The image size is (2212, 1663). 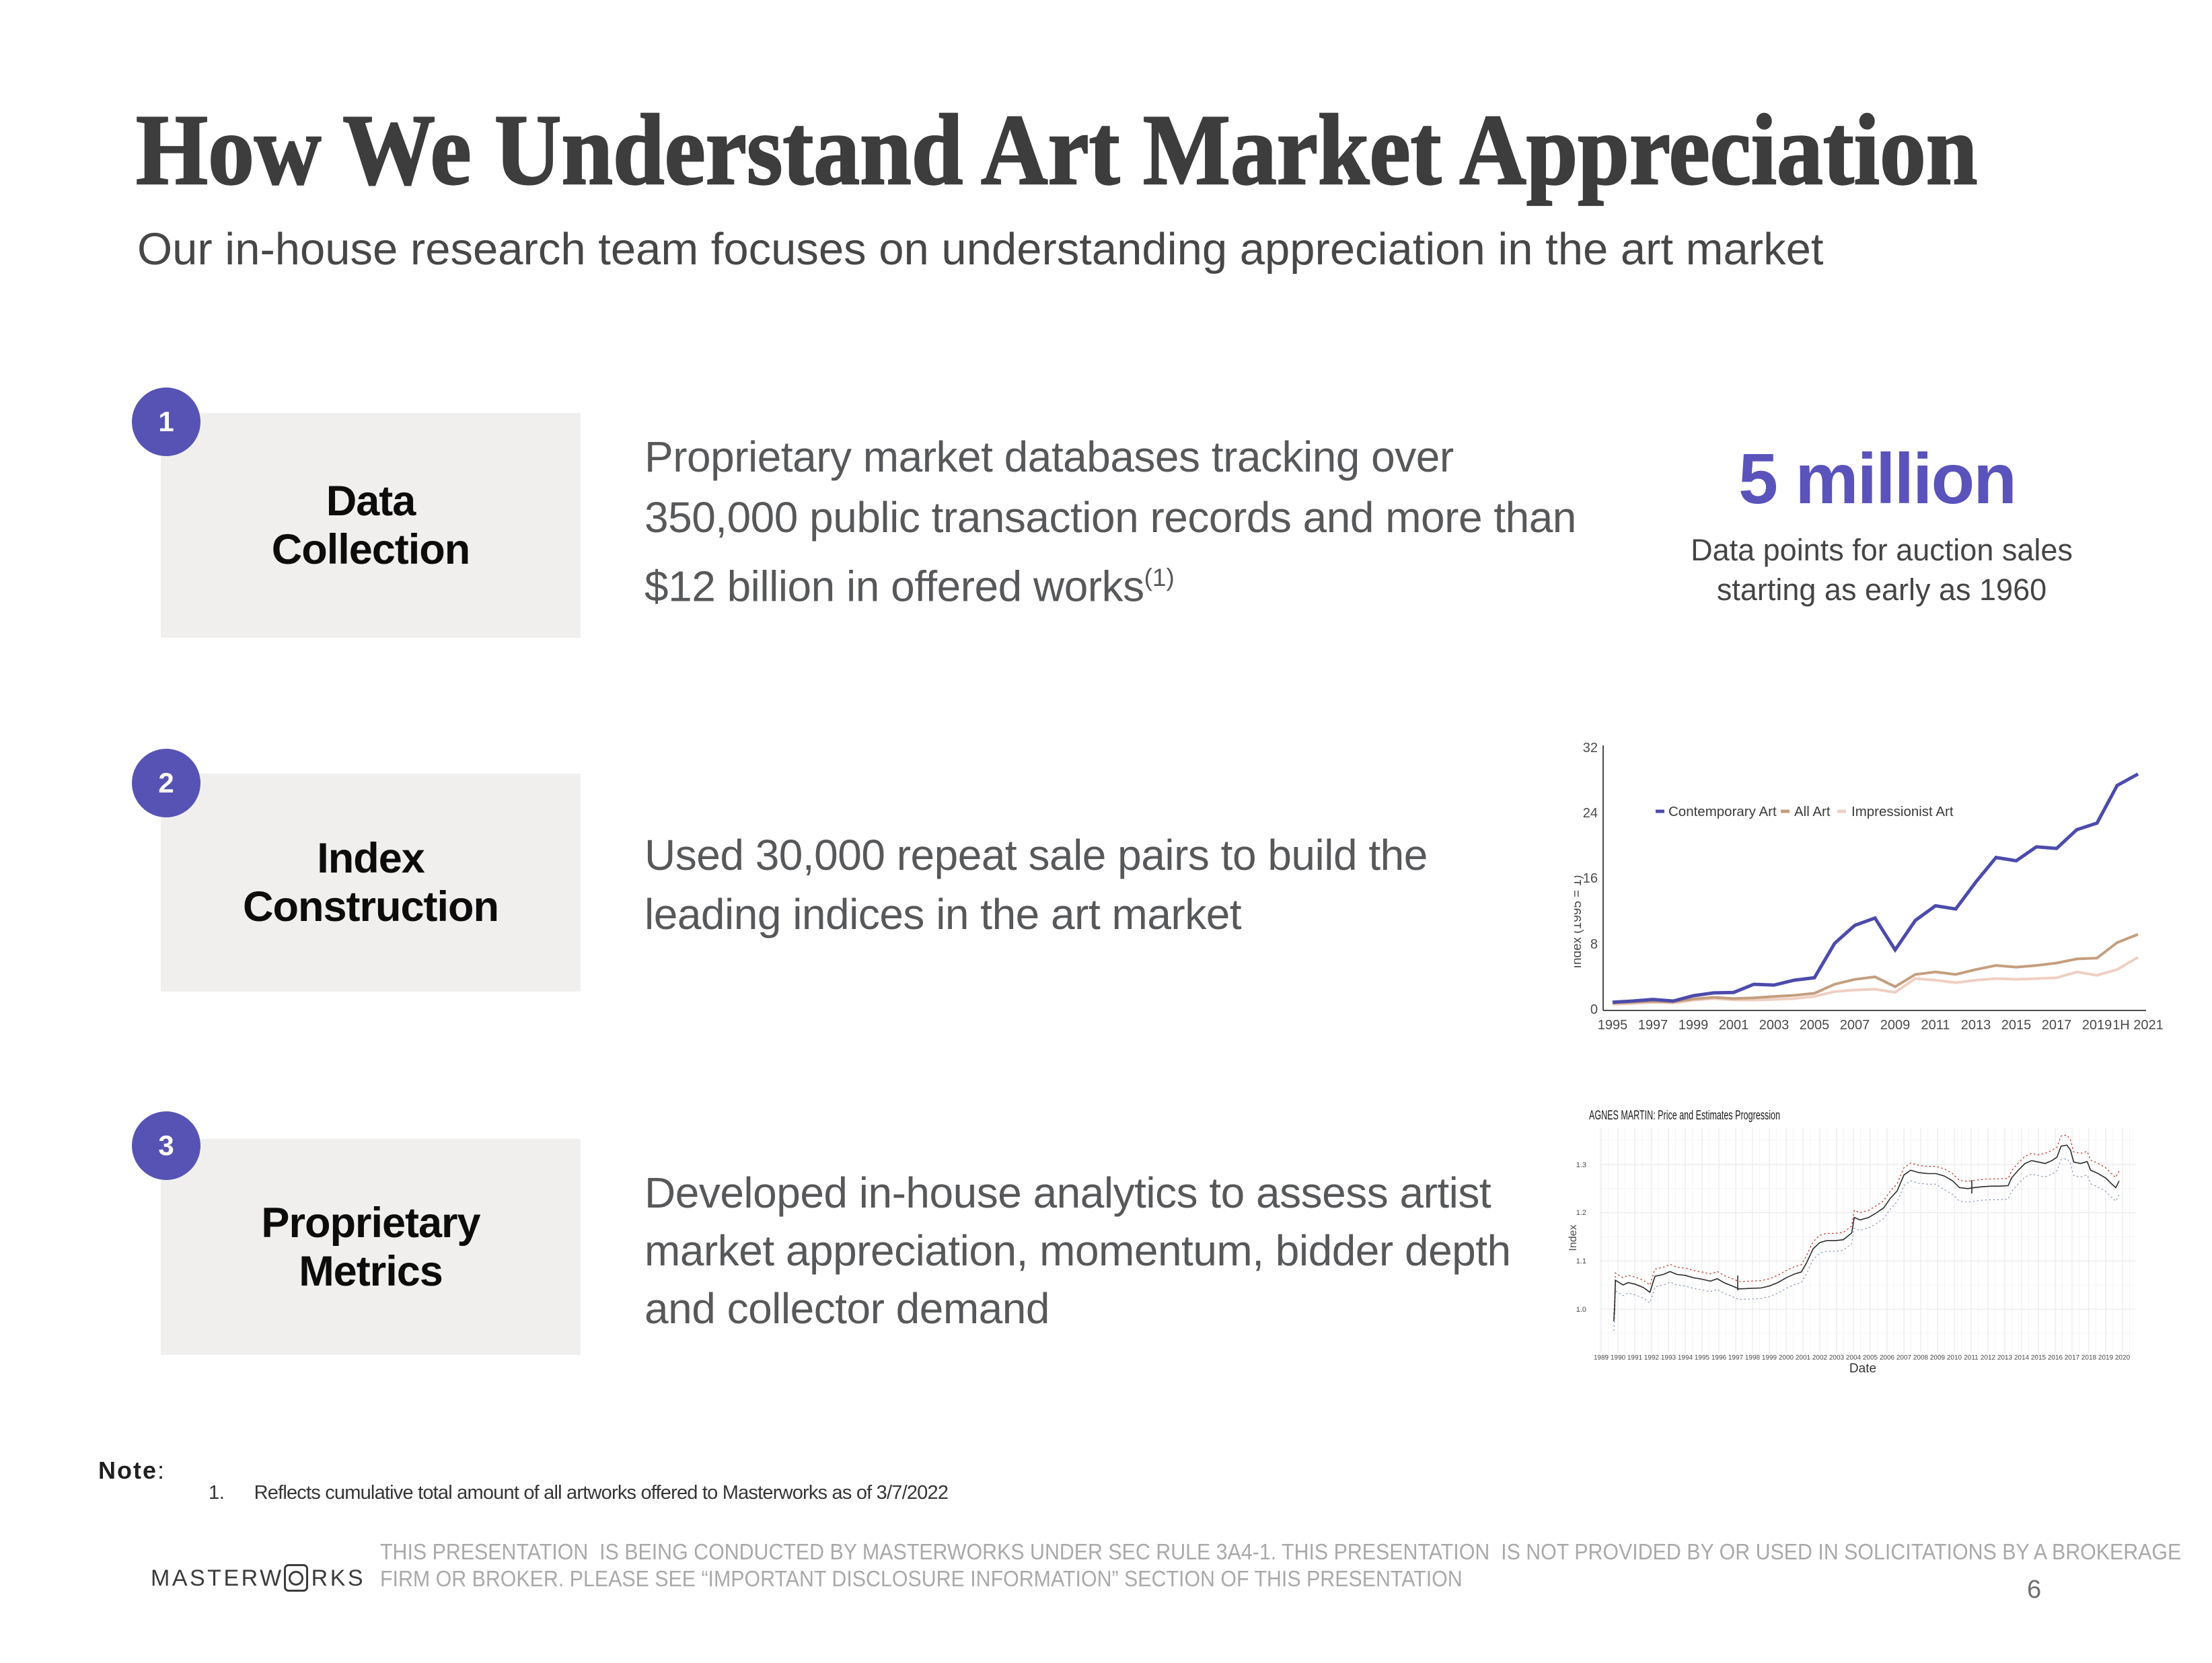 What do you see at coordinates (1753, 1358) in the screenshot?
I see `svg-text: 1998` at bounding box center [1753, 1358].